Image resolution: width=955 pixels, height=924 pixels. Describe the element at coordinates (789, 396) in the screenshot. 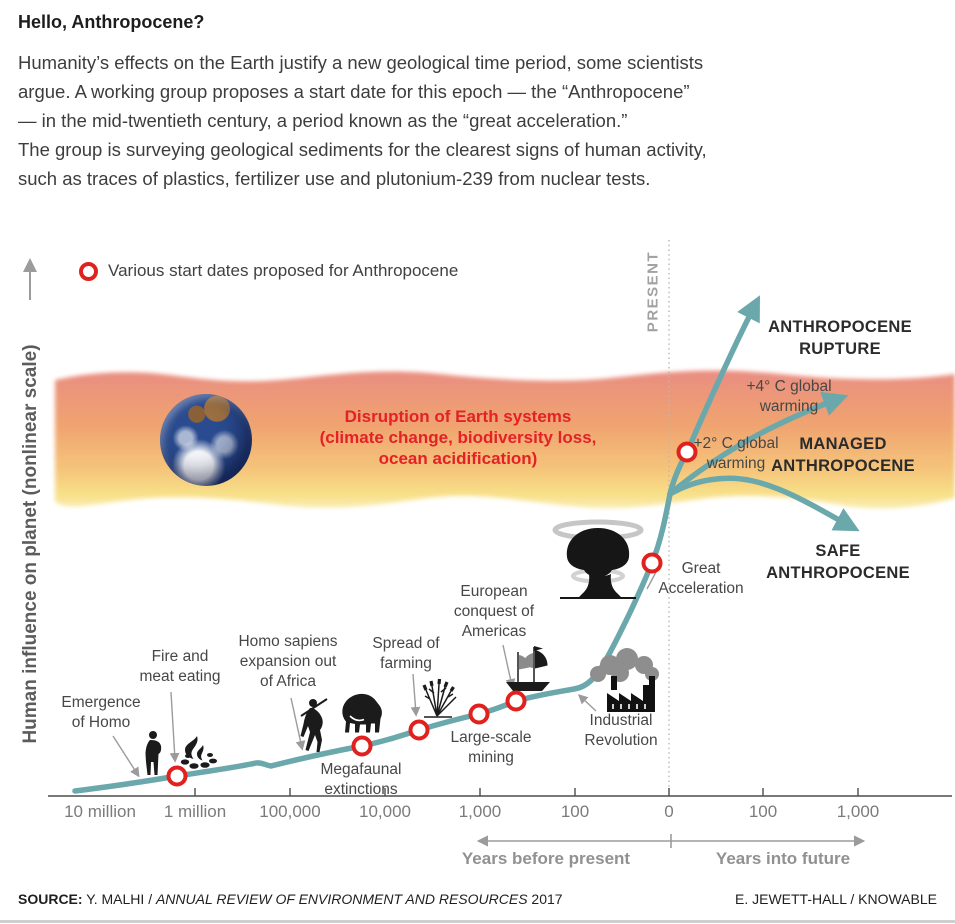

I see `scenario-label-plus4: +4° C global warming` at that location.